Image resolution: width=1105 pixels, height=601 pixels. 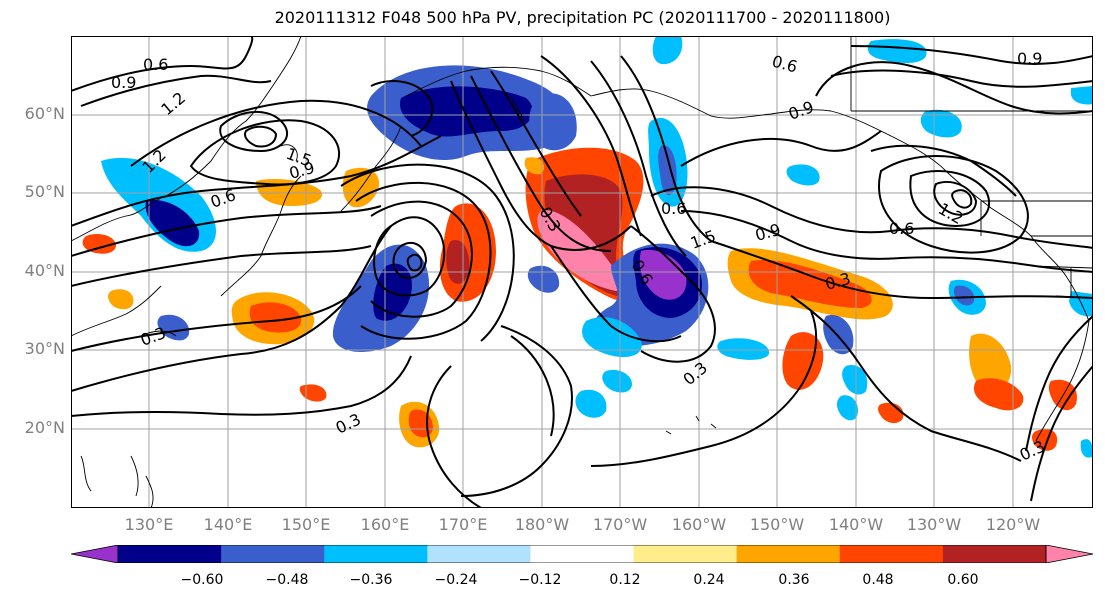 I want to click on colorbar-tick: −0.36, so click(x=371, y=580).